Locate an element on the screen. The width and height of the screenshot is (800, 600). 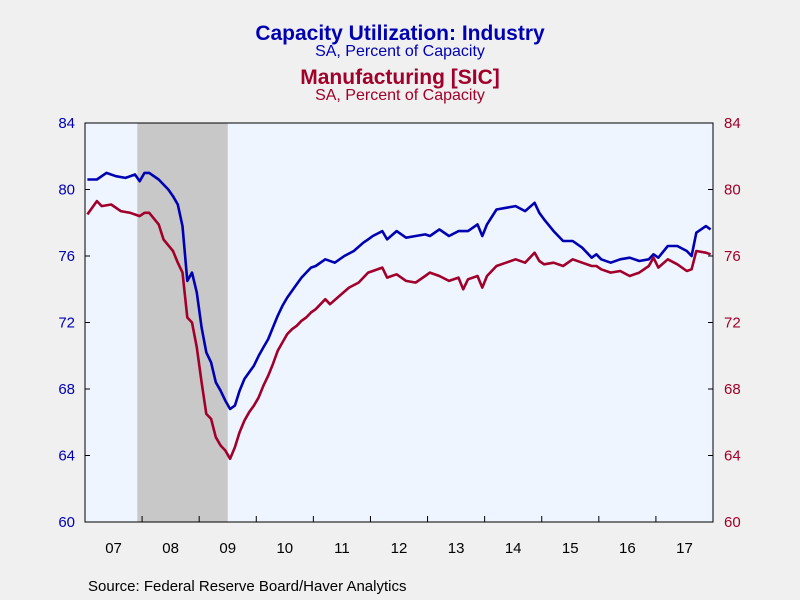
x-axis-tick-label: 16 is located at coordinates (627, 548).